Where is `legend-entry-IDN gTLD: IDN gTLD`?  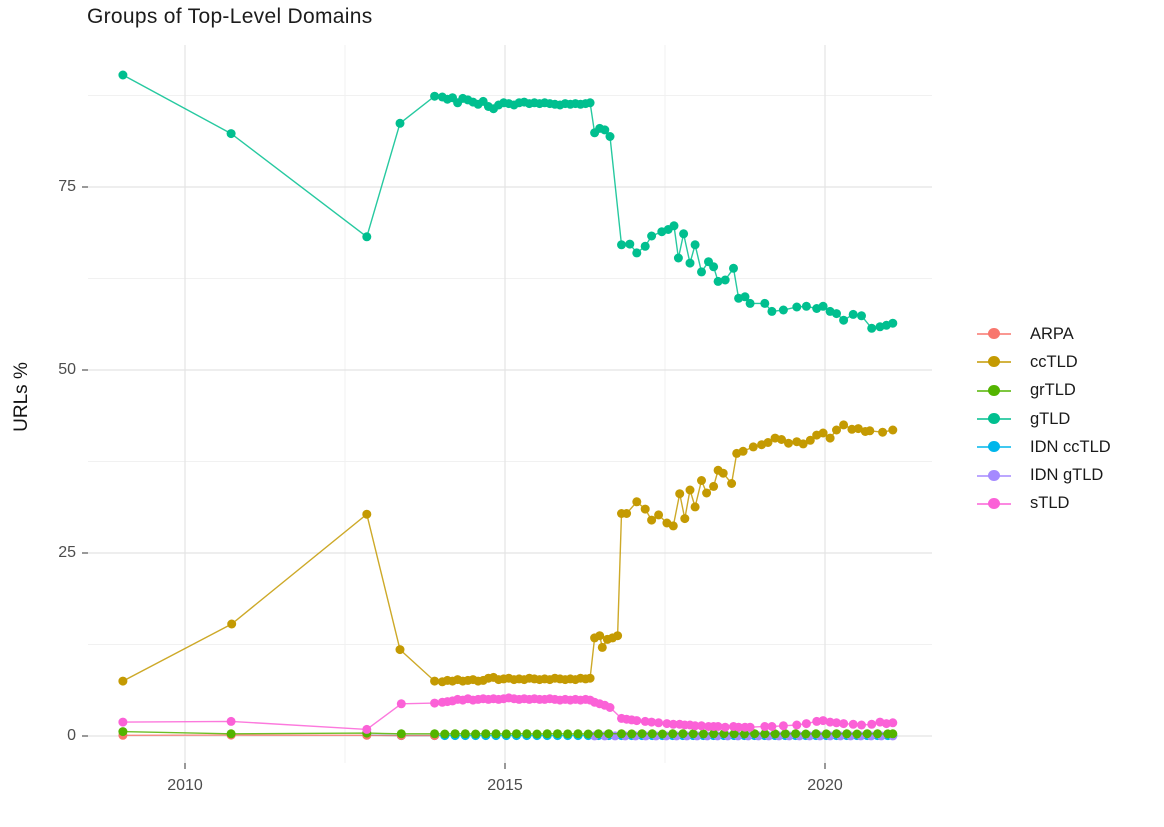
legend-entry-IDN gTLD: IDN gTLD is located at coordinates (1044, 475).